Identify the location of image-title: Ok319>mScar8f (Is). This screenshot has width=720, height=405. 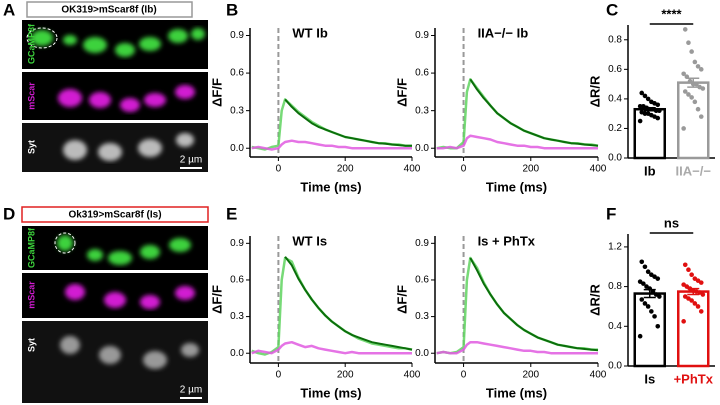
(114, 215).